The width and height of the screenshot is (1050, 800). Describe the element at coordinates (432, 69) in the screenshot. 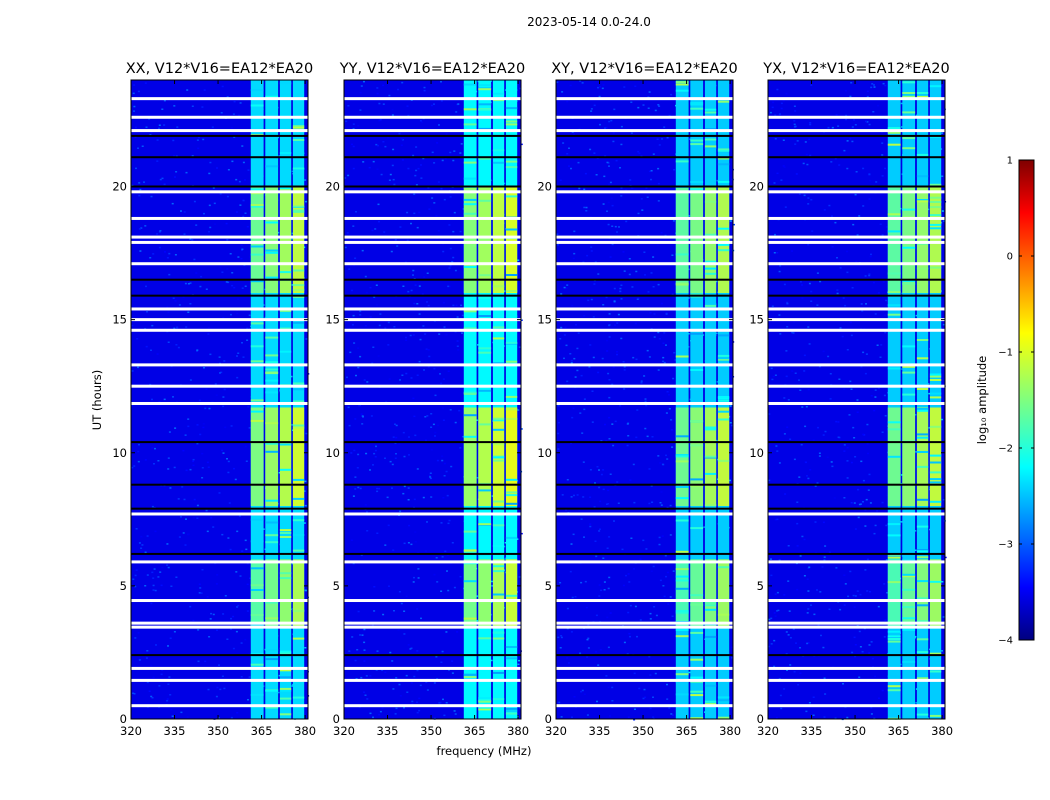

I see `panel-title: YY, V12*V16=EA12*EA20` at that location.